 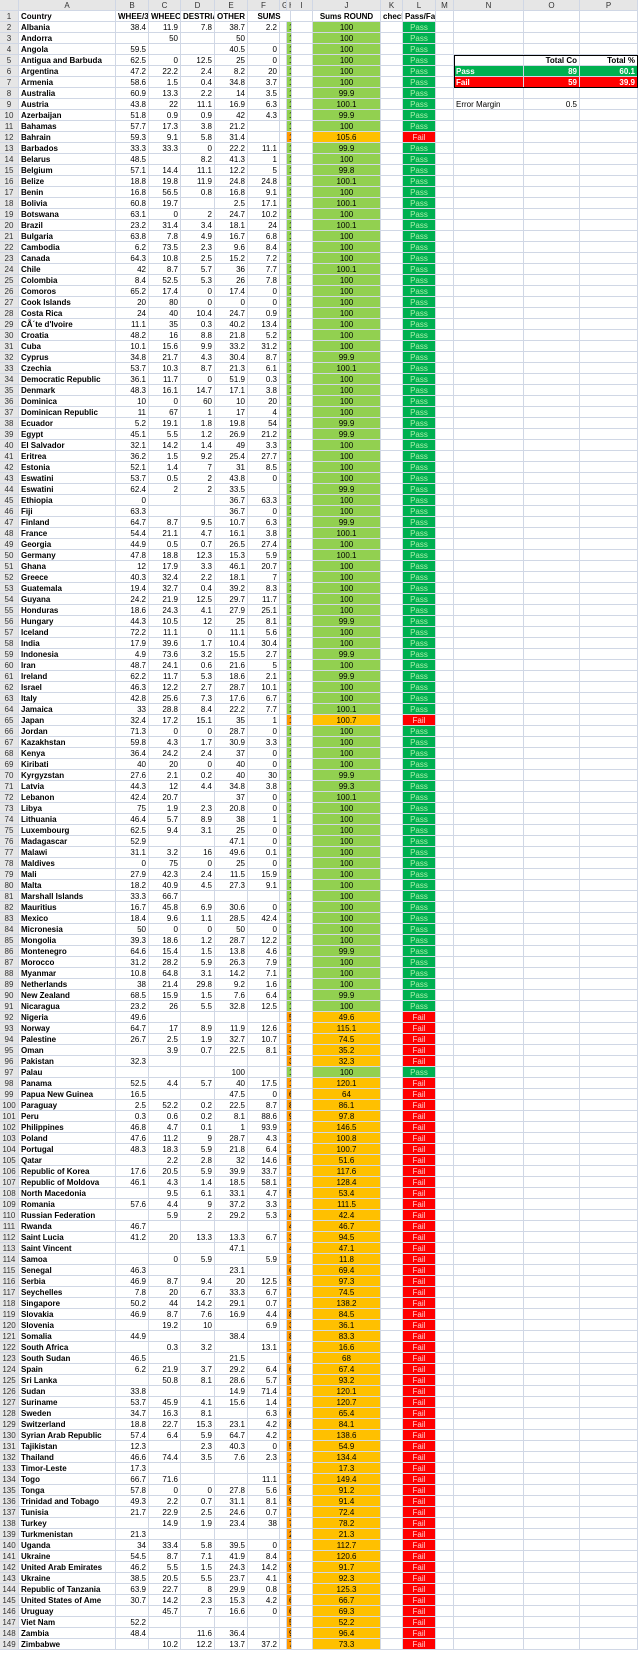 I want to click on value-cell: 34.7, so click(x=132, y=1413).